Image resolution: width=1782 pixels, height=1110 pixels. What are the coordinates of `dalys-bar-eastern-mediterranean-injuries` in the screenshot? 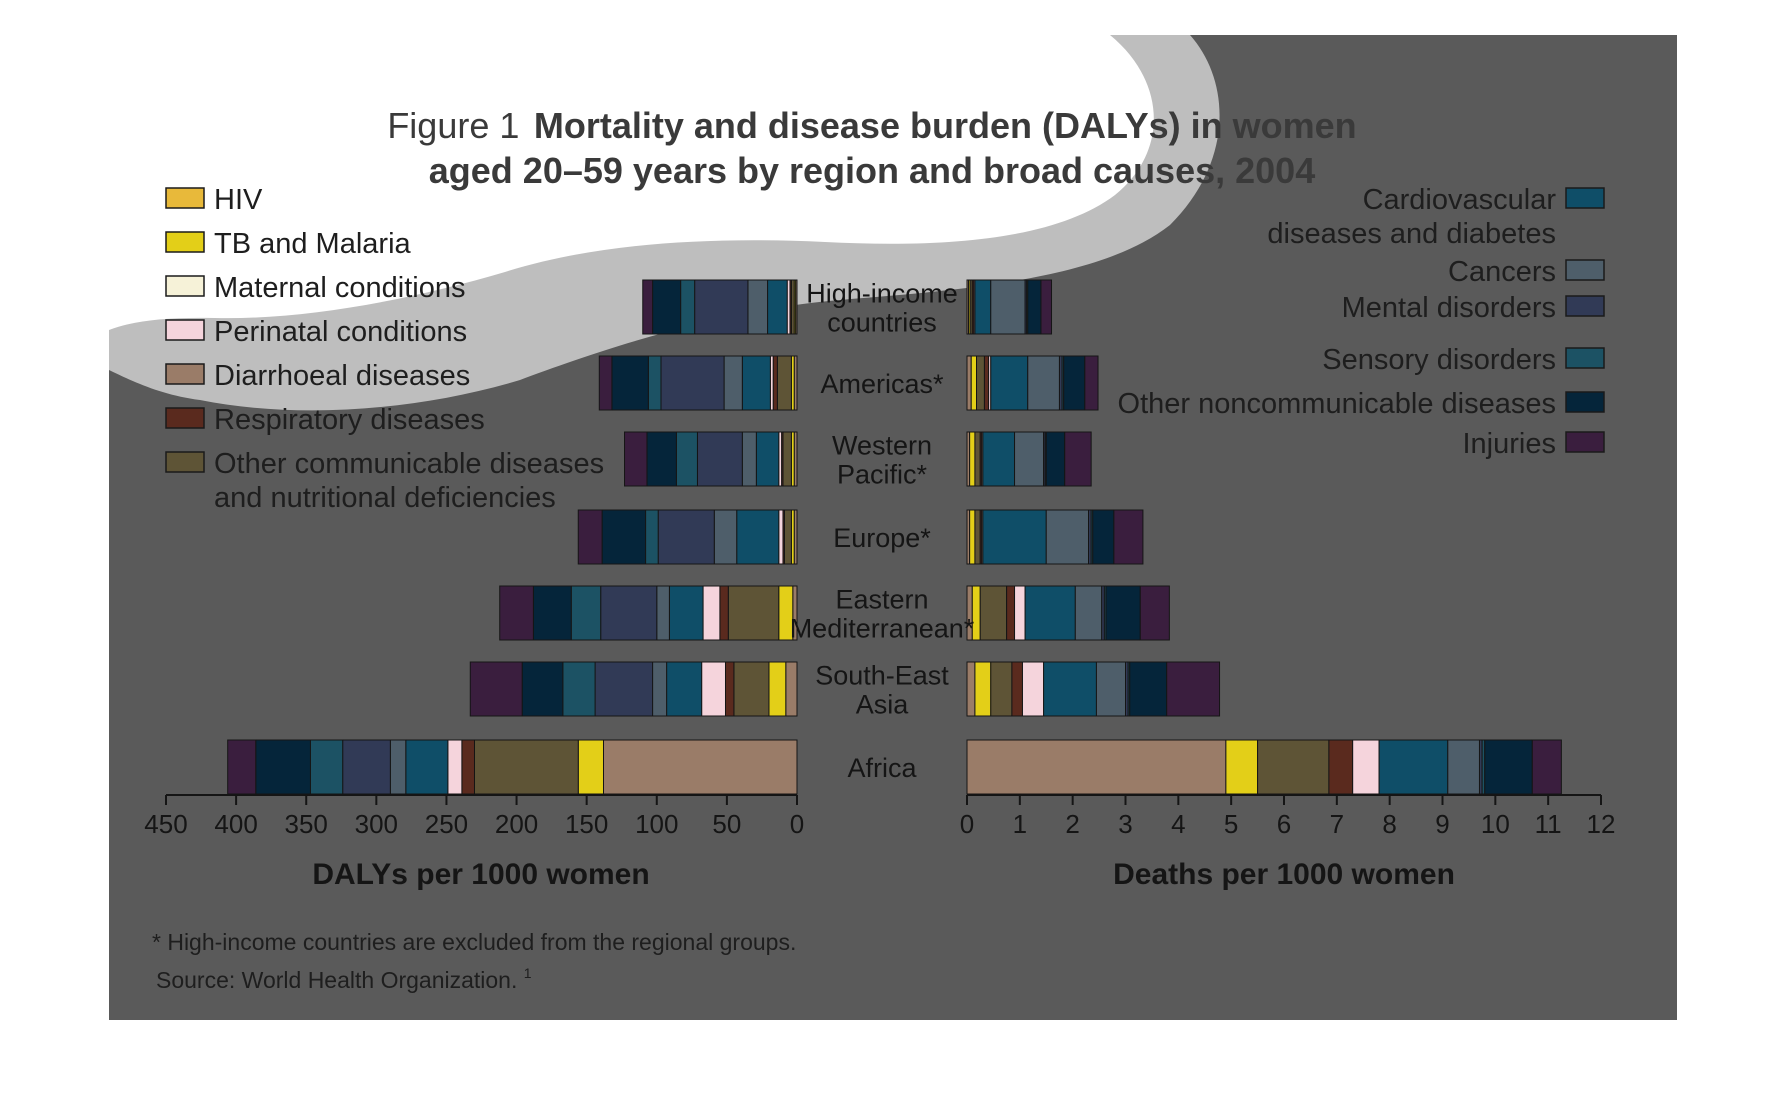 It's located at (516, 613).